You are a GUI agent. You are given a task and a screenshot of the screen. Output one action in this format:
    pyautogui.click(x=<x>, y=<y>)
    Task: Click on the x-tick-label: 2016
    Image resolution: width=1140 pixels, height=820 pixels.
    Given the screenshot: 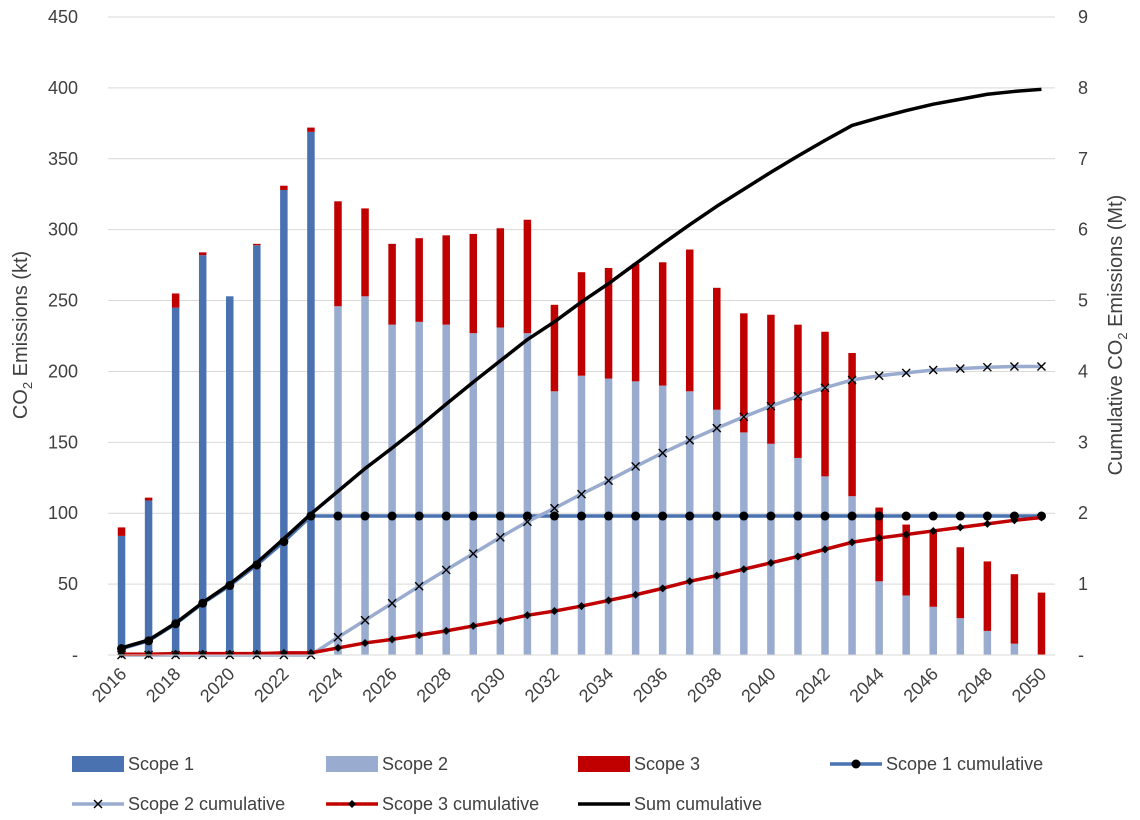 What is the action you would take?
    pyautogui.click(x=109, y=685)
    